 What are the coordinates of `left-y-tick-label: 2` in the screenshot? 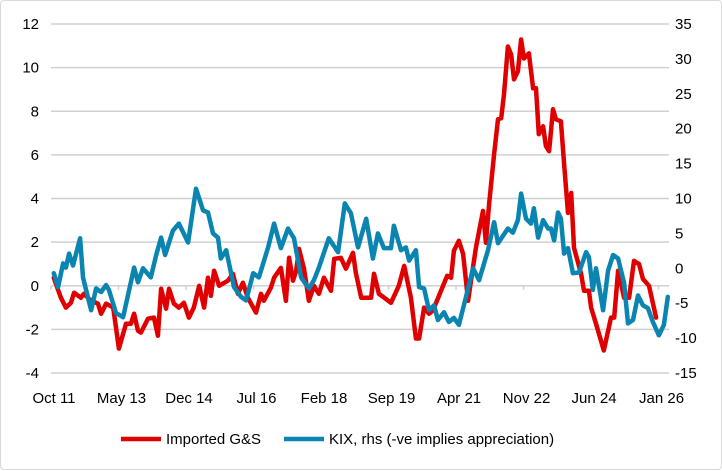 It's located at (35, 242).